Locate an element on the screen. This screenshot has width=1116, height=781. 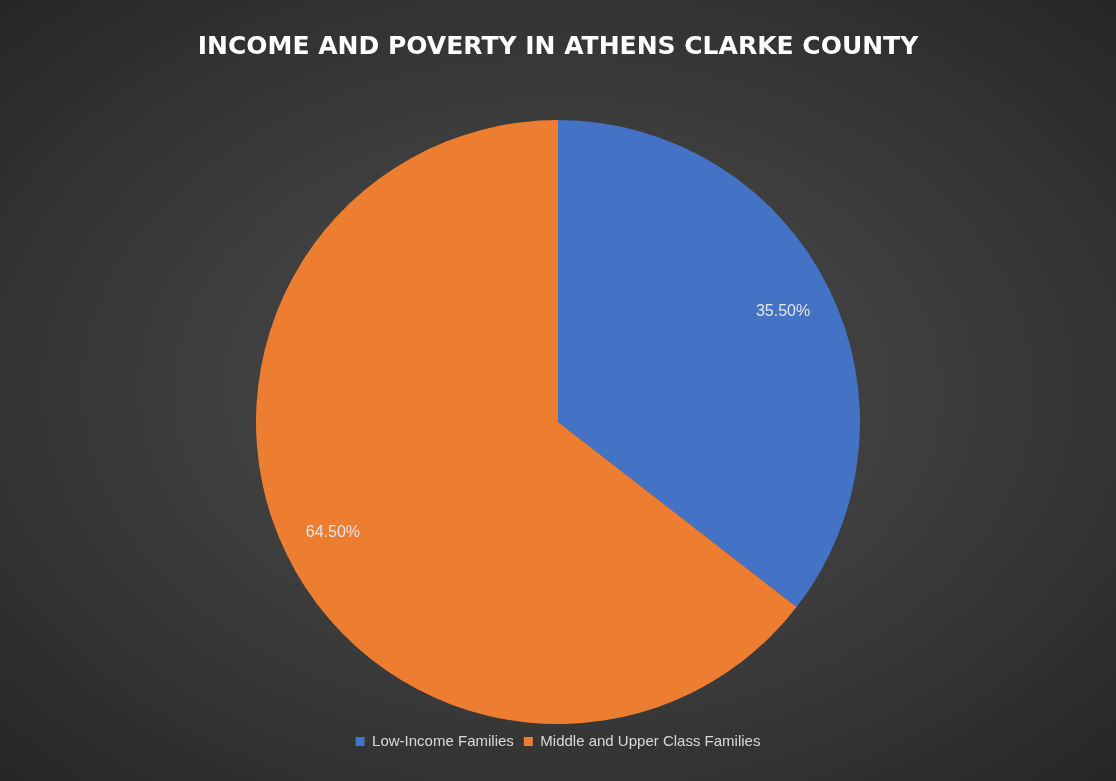
legend-label: Middle and Upper Class Families is located at coordinates (650, 740).